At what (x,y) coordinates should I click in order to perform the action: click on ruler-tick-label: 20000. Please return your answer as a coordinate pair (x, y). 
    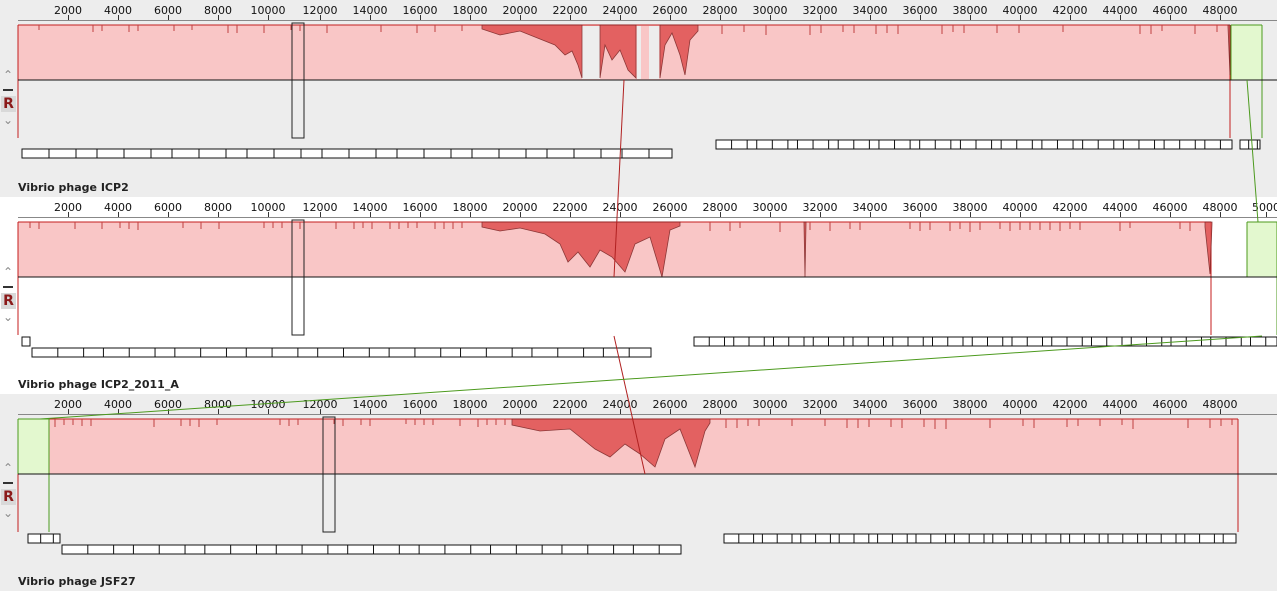
    Looking at the image, I should click on (520, 207).